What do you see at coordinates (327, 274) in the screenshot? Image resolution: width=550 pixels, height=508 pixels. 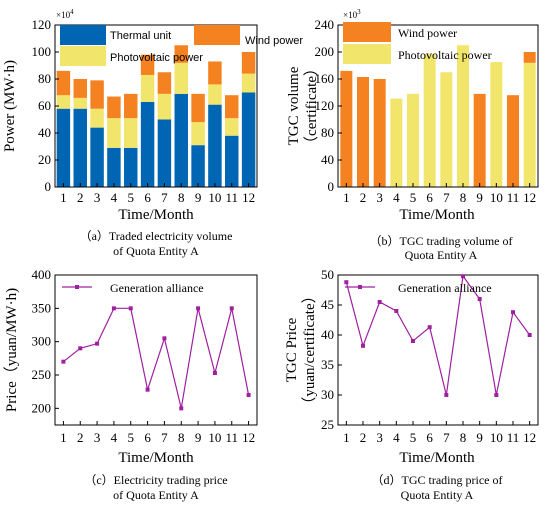 I see `y-tick-label: 50` at bounding box center [327, 274].